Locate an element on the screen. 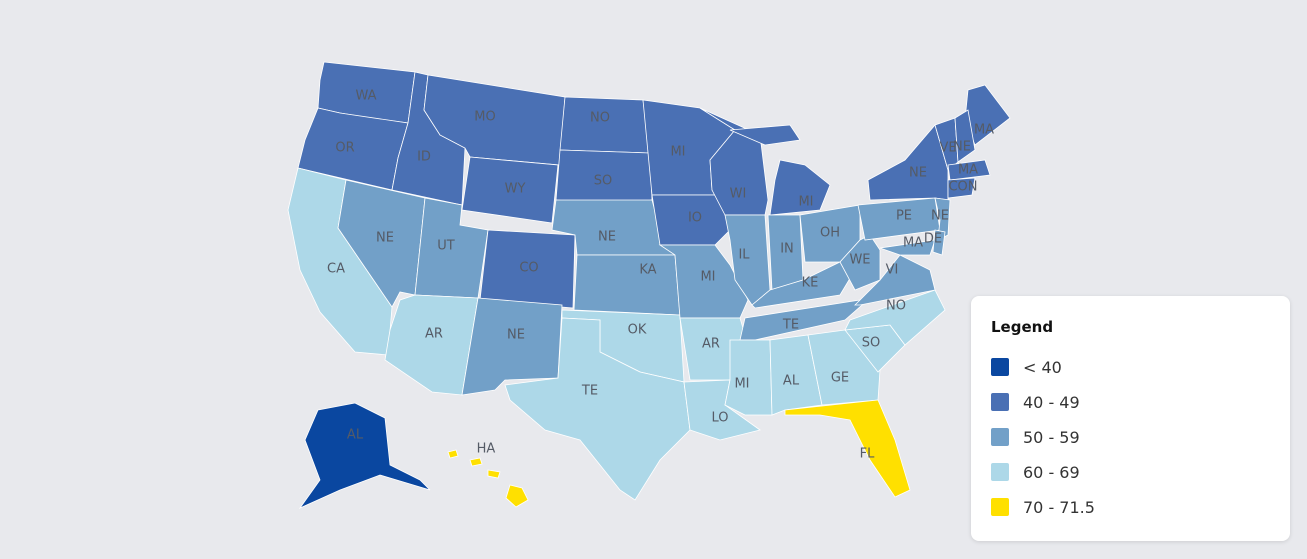 The height and width of the screenshot is (559, 1307). state-label: VI is located at coordinates (892, 270).